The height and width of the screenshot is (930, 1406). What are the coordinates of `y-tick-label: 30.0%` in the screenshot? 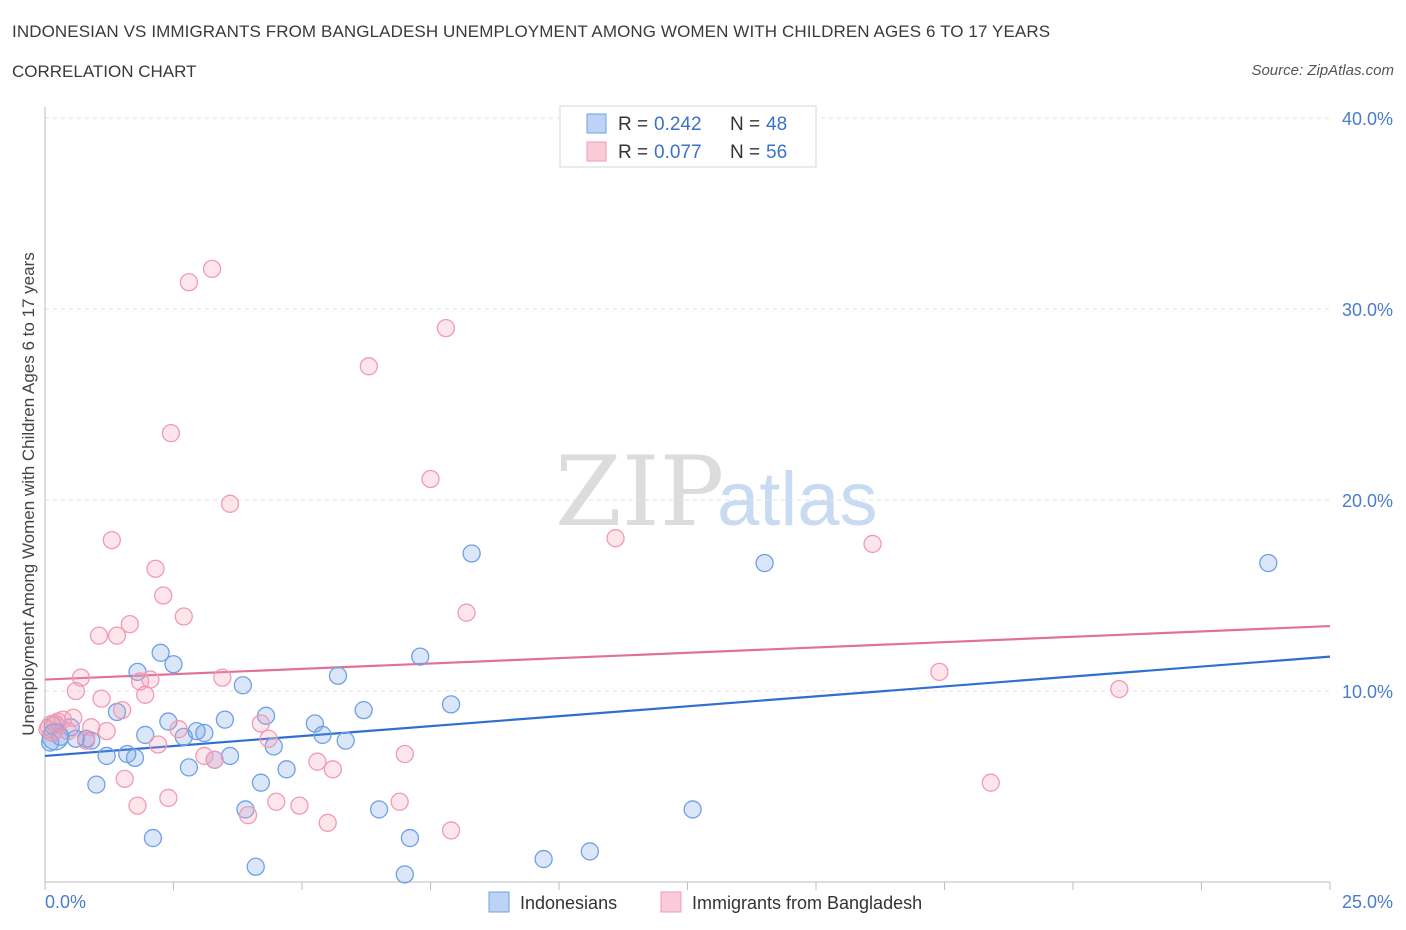 It's located at (1367, 310).